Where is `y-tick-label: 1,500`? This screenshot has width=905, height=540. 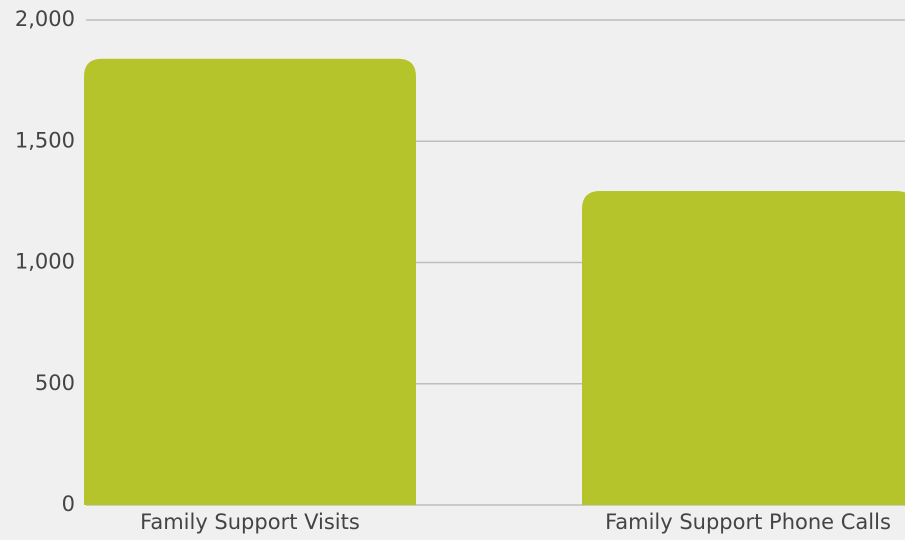 y-tick-label: 1,500 is located at coordinates (45, 140).